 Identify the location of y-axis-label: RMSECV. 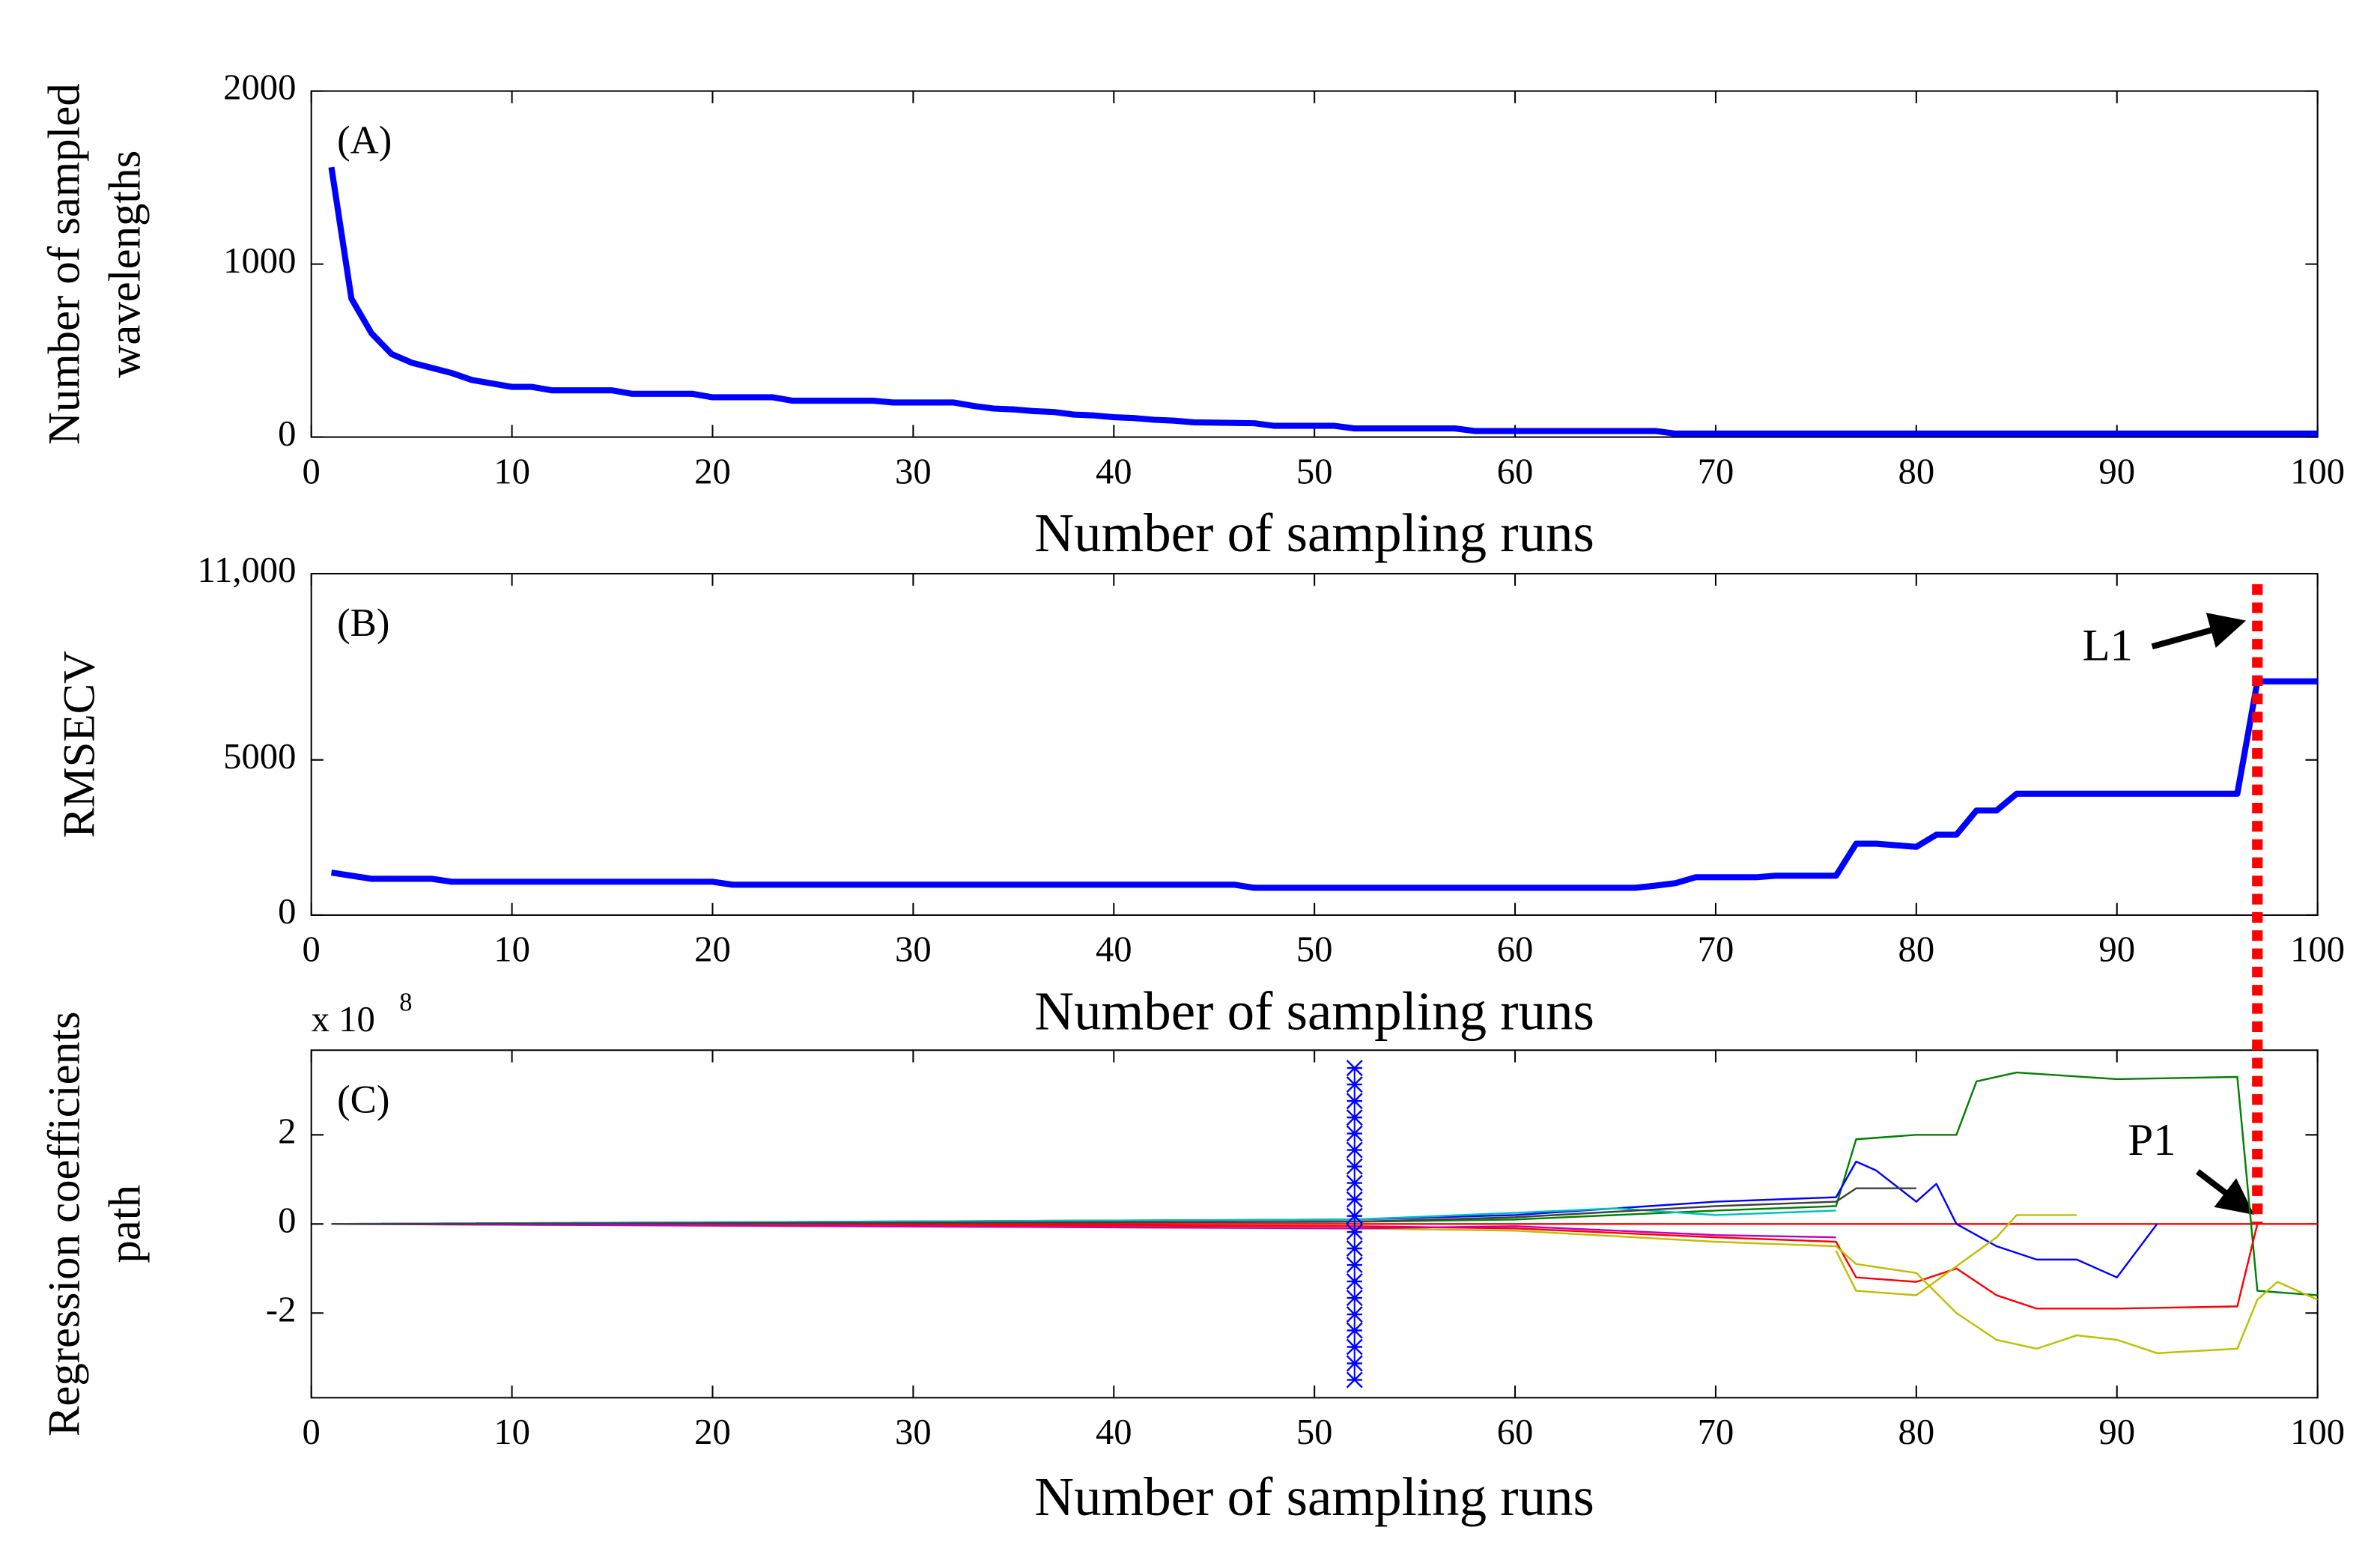
(80, 745).